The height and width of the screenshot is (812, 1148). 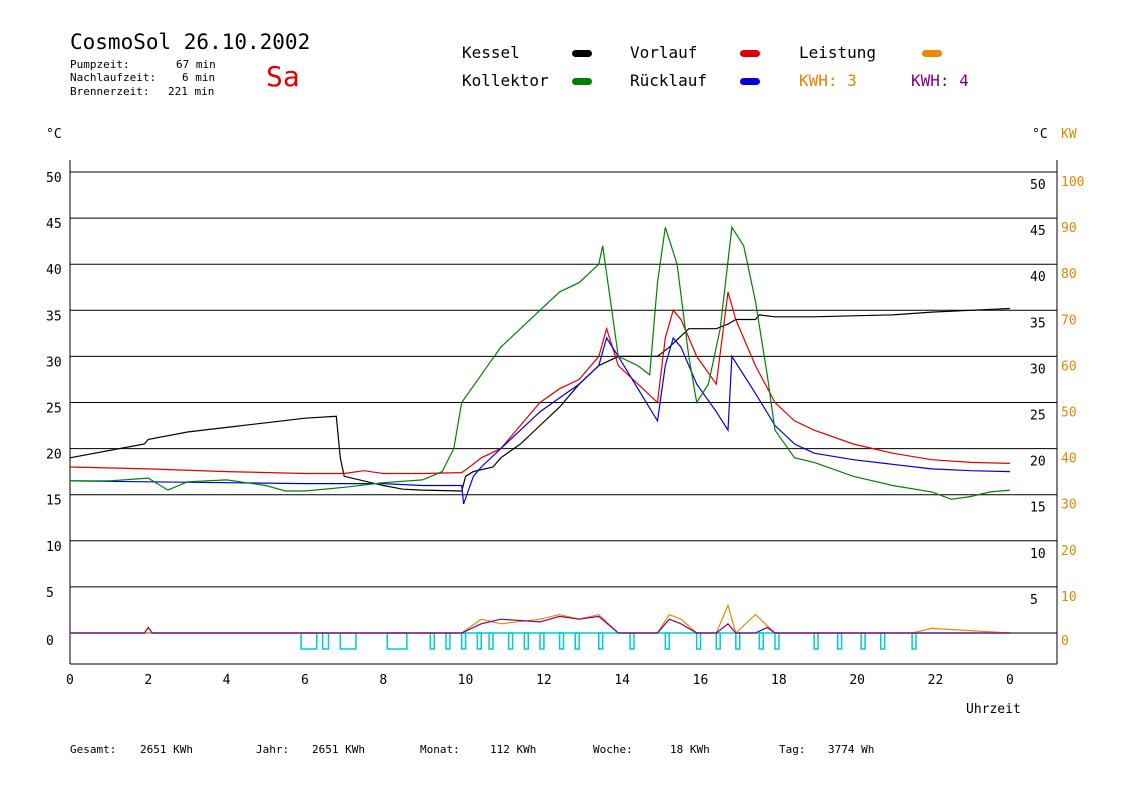 I want to click on y-tick-label-kw: 100, so click(x=1072, y=182).